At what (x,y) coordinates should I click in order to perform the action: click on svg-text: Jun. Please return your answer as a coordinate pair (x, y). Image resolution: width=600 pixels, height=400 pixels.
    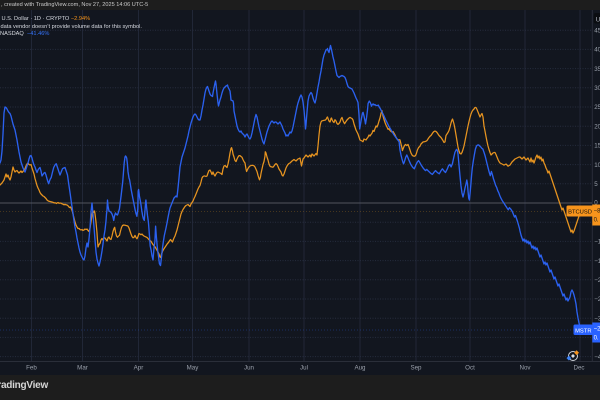
    Looking at the image, I should click on (249, 368).